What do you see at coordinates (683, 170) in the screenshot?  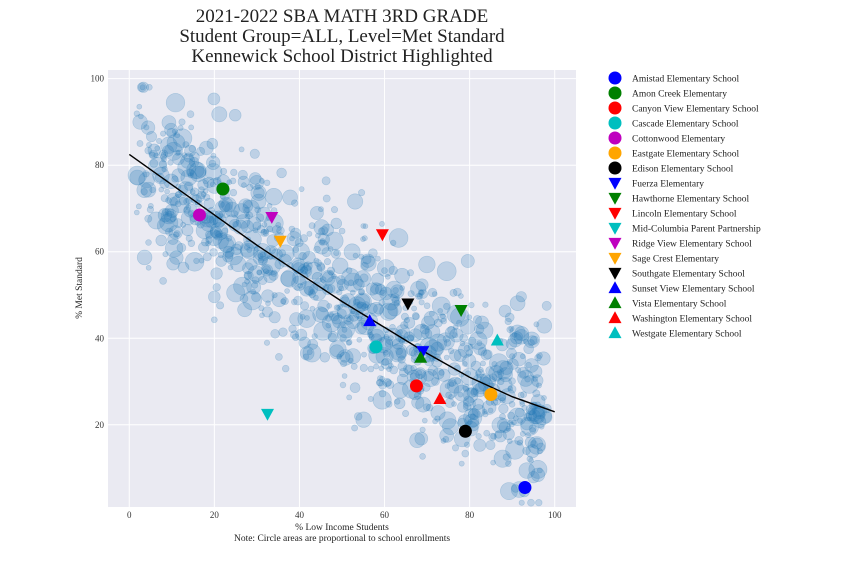 I see `legend-label: Edison Elementary School` at bounding box center [683, 170].